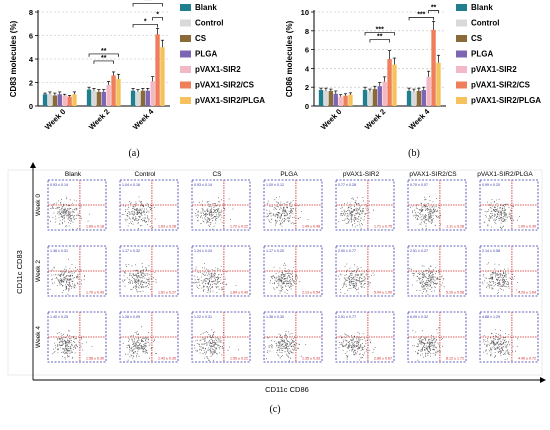 The width and height of the screenshot is (550, 430). What do you see at coordinates (506, 100) in the screenshot?
I see `legend-label: pVAX1-SIR2/PLGA` at bounding box center [506, 100].